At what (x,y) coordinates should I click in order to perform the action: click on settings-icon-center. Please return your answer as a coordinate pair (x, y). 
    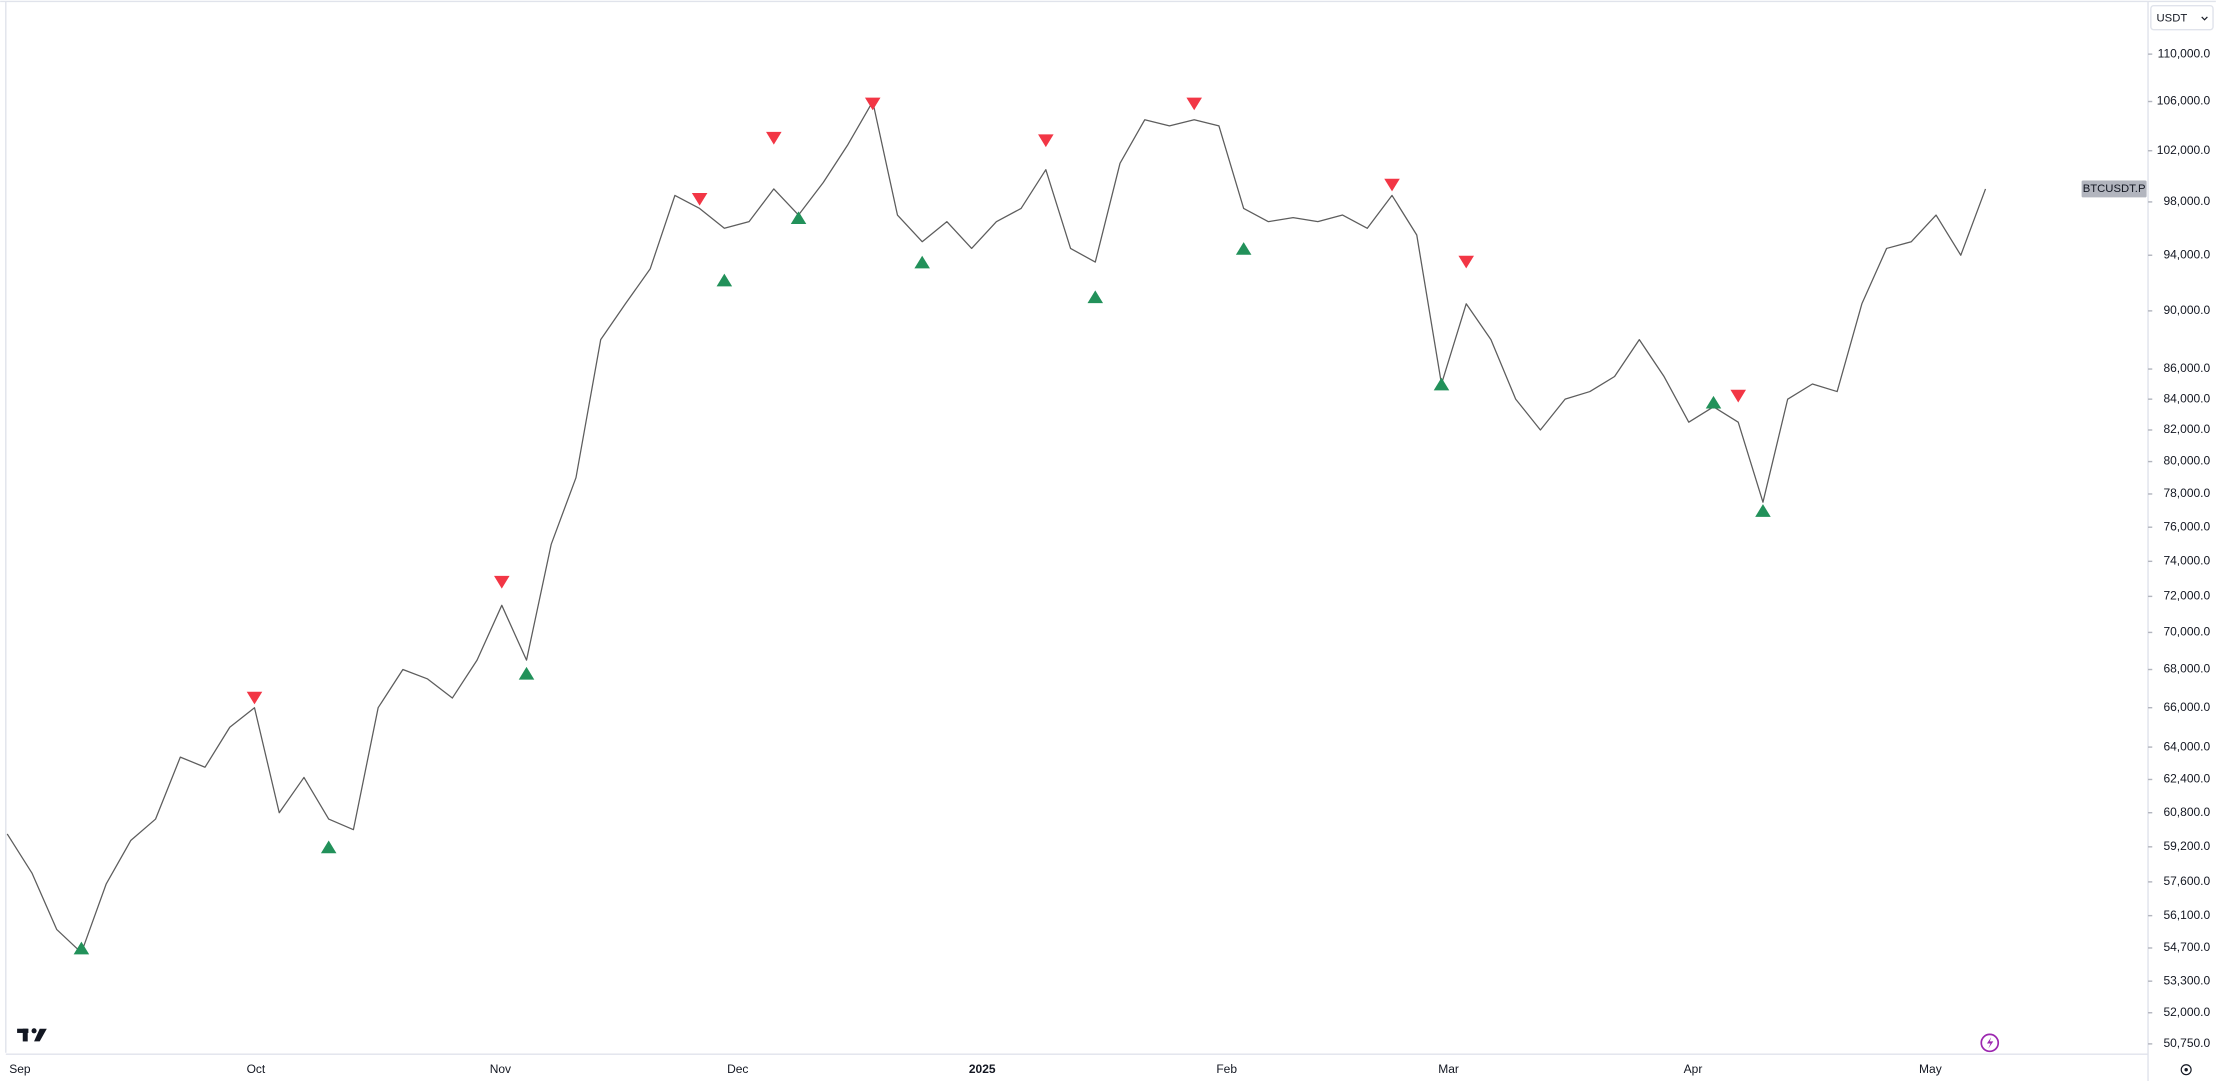
    Looking at the image, I should click on (2186, 1069).